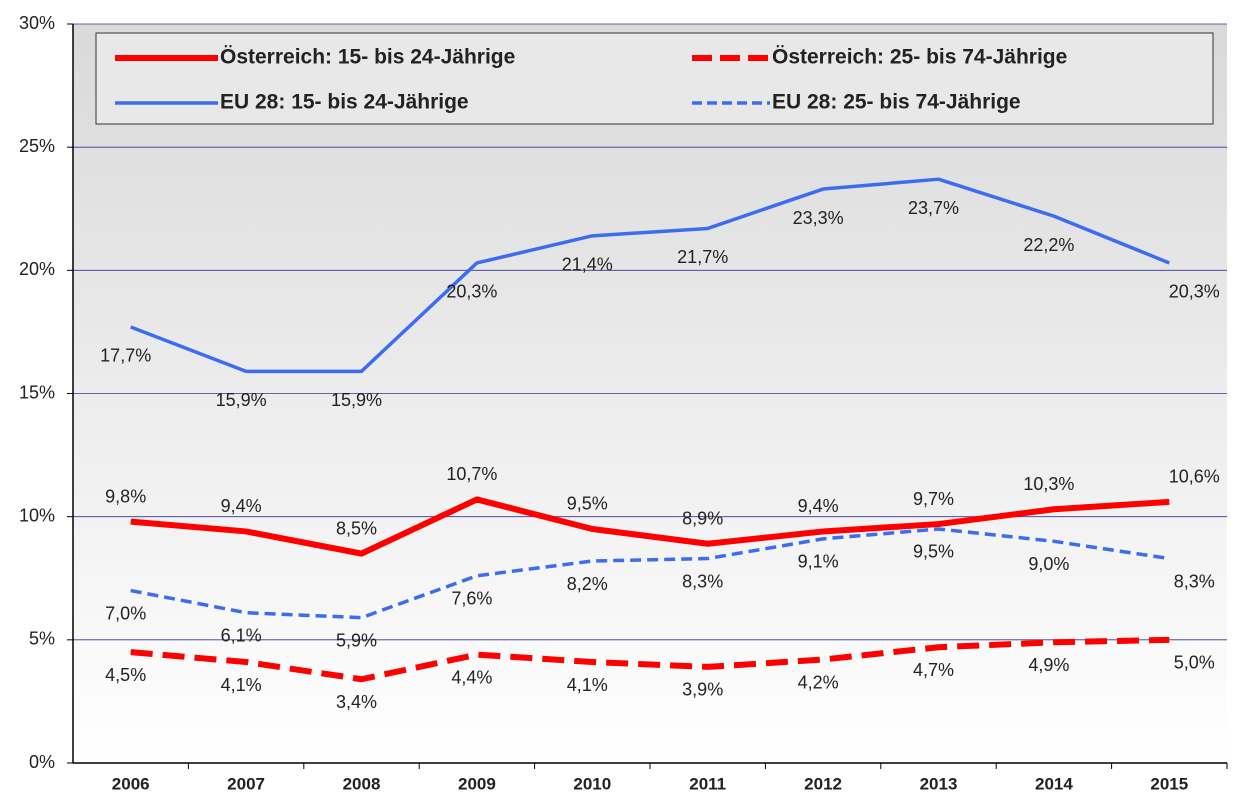  What do you see at coordinates (933, 670) in the screenshot?
I see `data-label: 4,7%` at bounding box center [933, 670].